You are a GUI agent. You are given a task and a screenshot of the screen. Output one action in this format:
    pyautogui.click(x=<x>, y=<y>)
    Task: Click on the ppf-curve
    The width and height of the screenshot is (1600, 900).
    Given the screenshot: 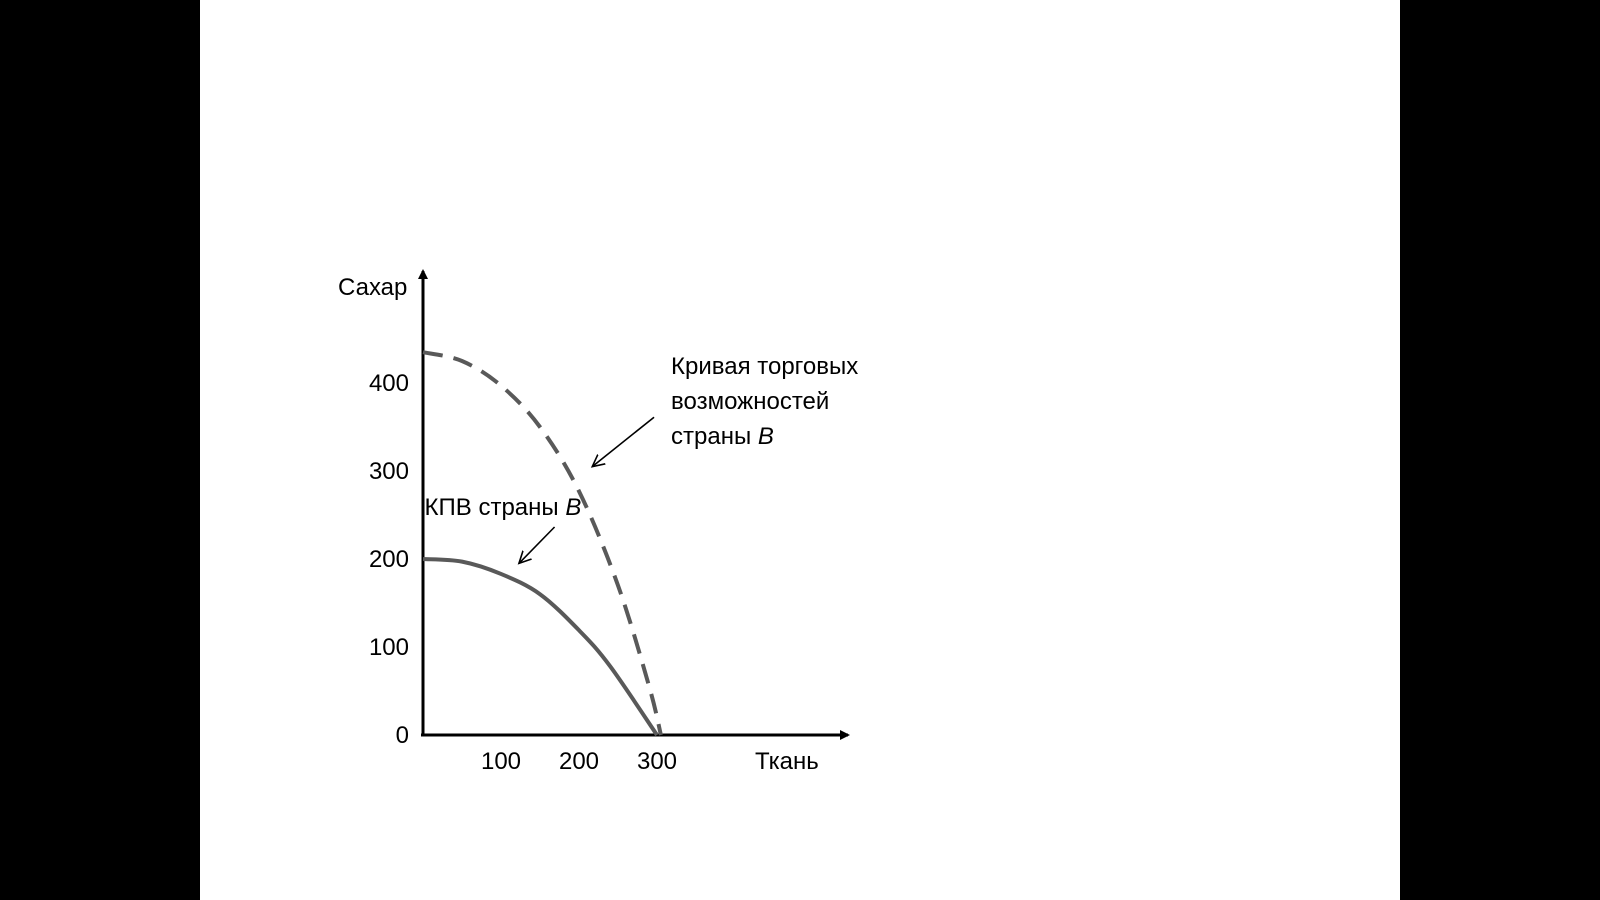 What is the action you would take?
    pyautogui.click(x=540, y=647)
    